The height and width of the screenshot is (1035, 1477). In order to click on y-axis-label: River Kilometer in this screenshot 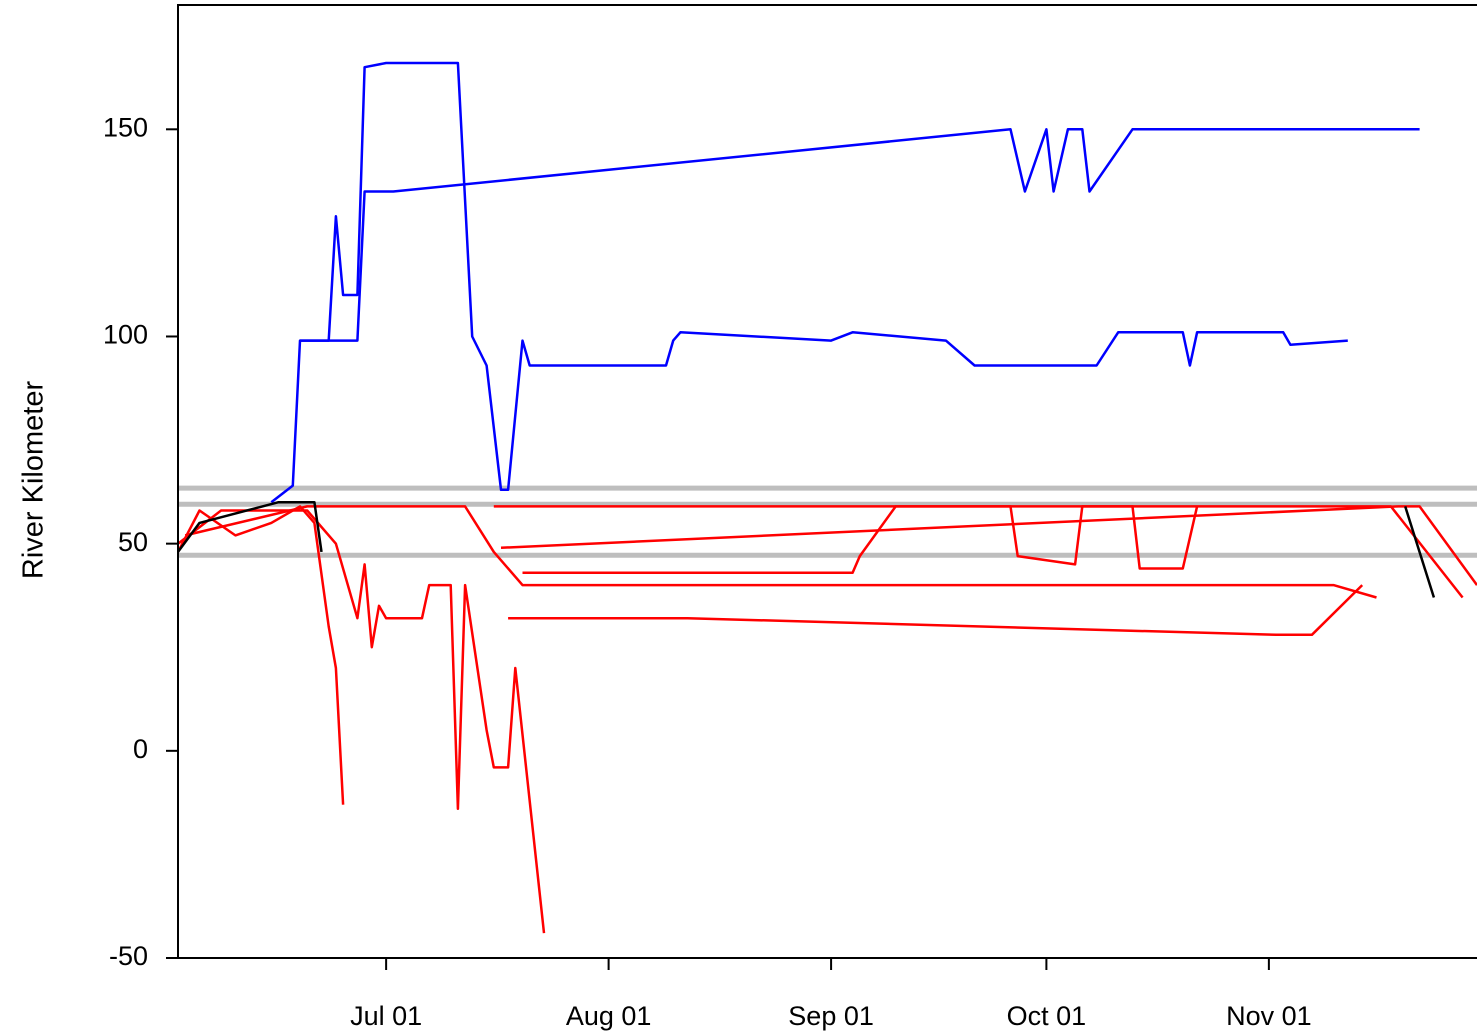, I will do `click(34, 480)`.